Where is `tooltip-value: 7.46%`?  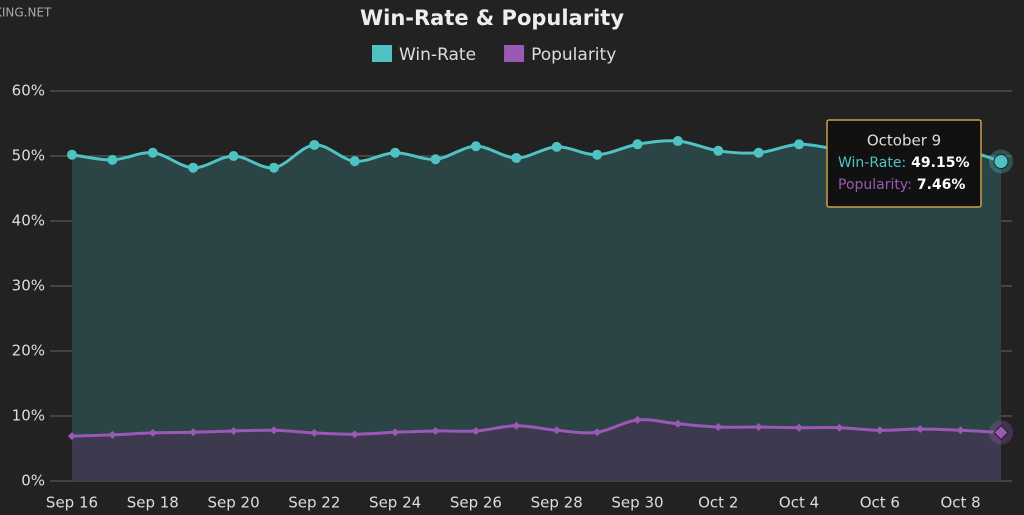
tooltip-value: 7.46% is located at coordinates (941, 185).